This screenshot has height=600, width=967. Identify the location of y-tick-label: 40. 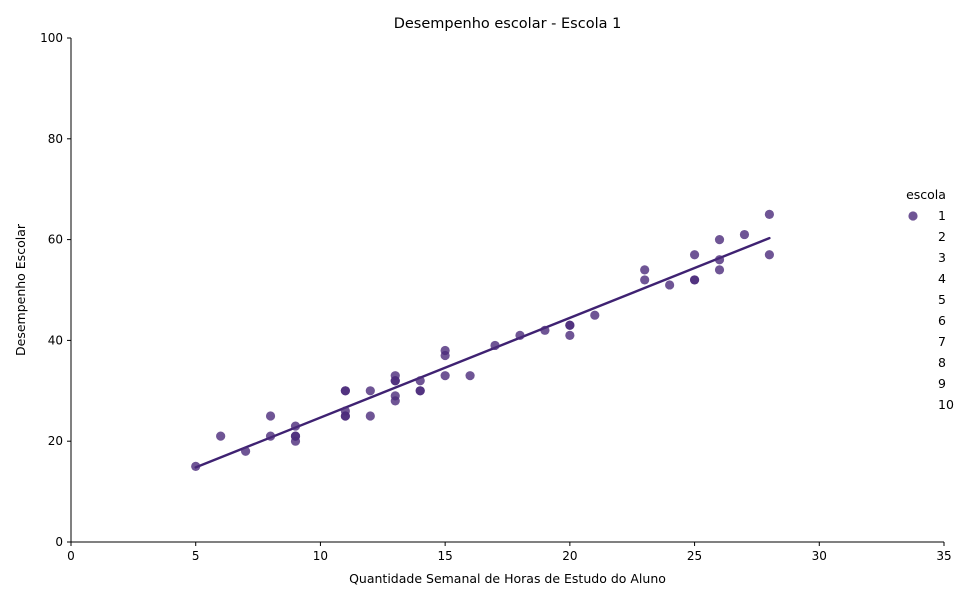
(55, 340).